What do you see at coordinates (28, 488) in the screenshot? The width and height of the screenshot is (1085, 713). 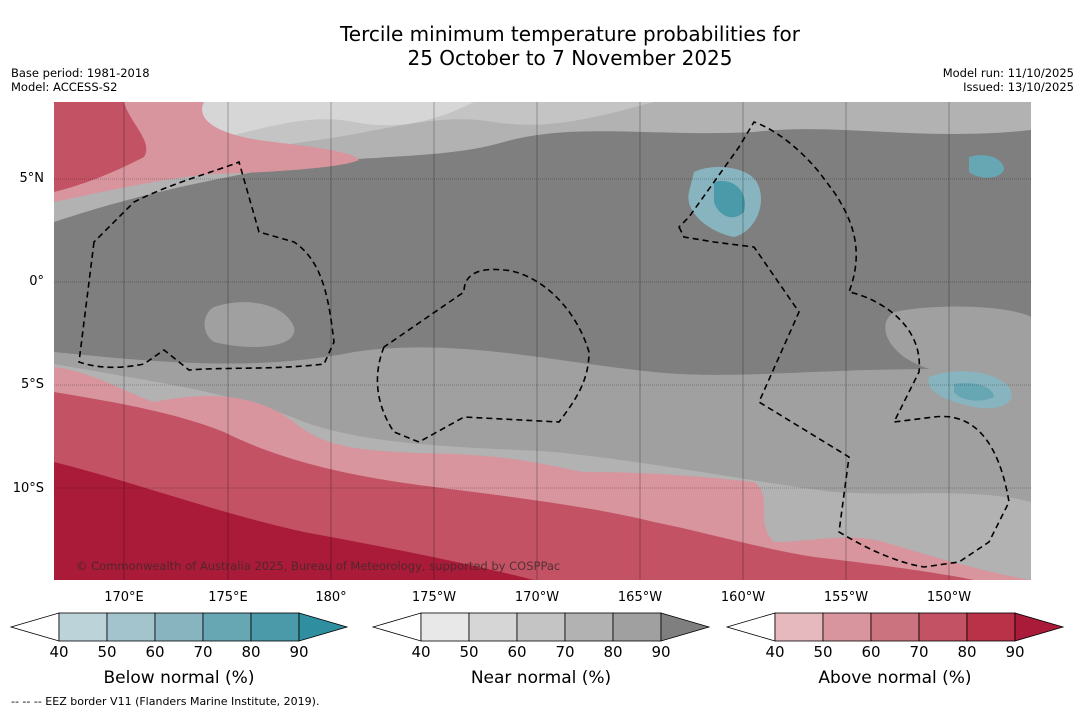 I see `y-tick-label: 10°S` at bounding box center [28, 488].